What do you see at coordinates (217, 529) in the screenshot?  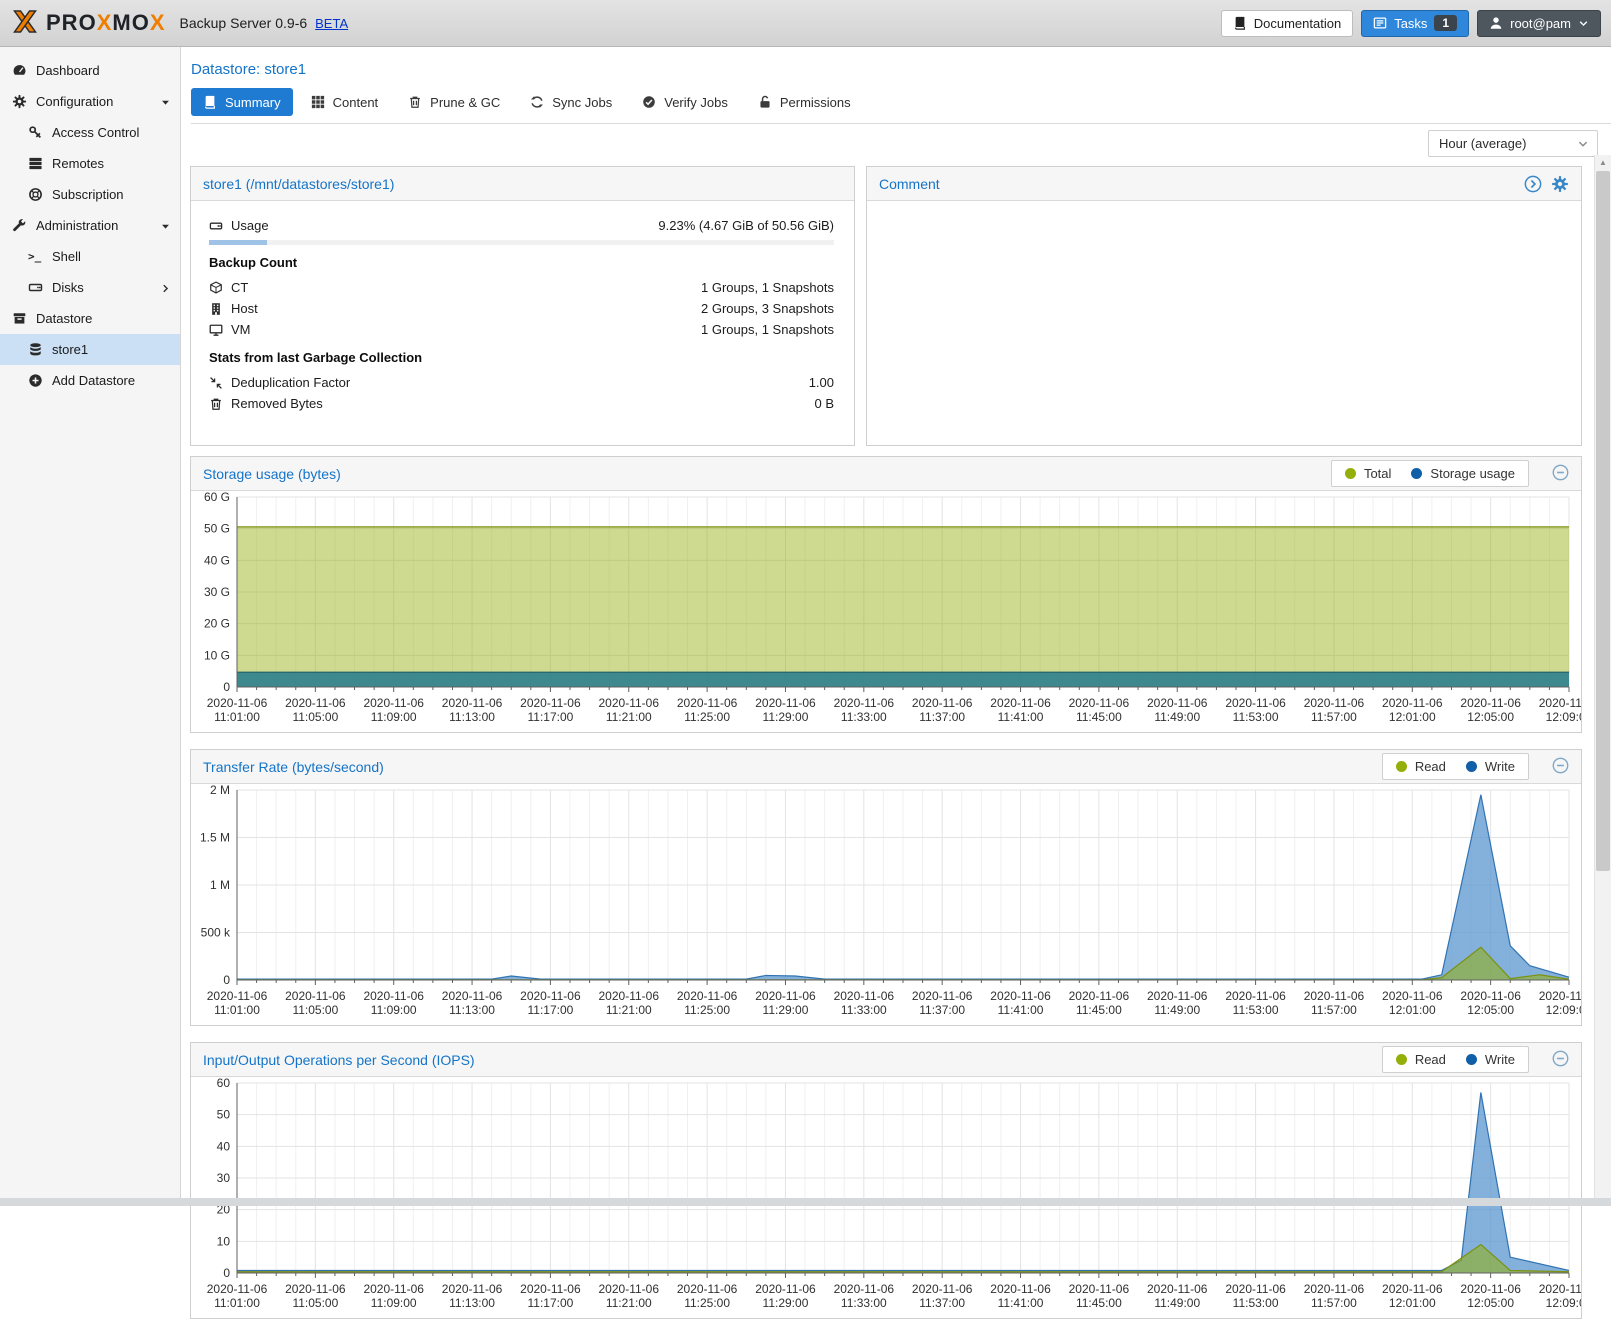 I see `svg-text: 50 G` at bounding box center [217, 529].